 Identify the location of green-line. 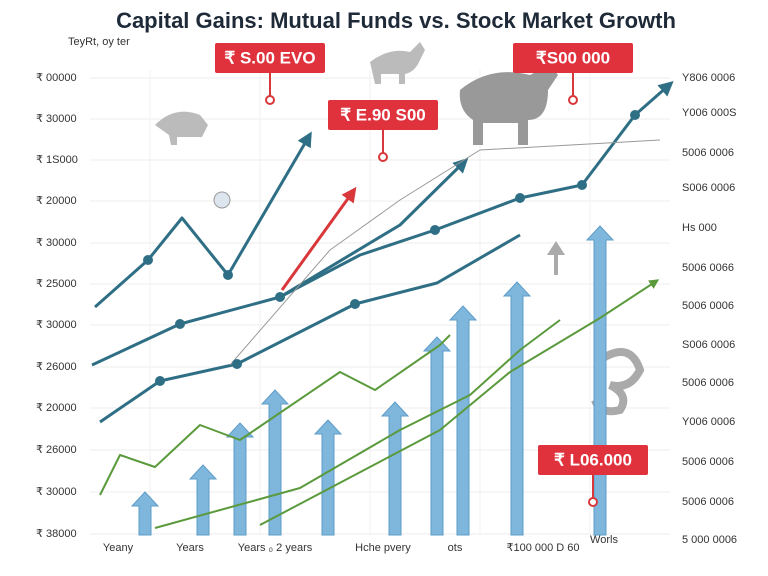
(275, 415).